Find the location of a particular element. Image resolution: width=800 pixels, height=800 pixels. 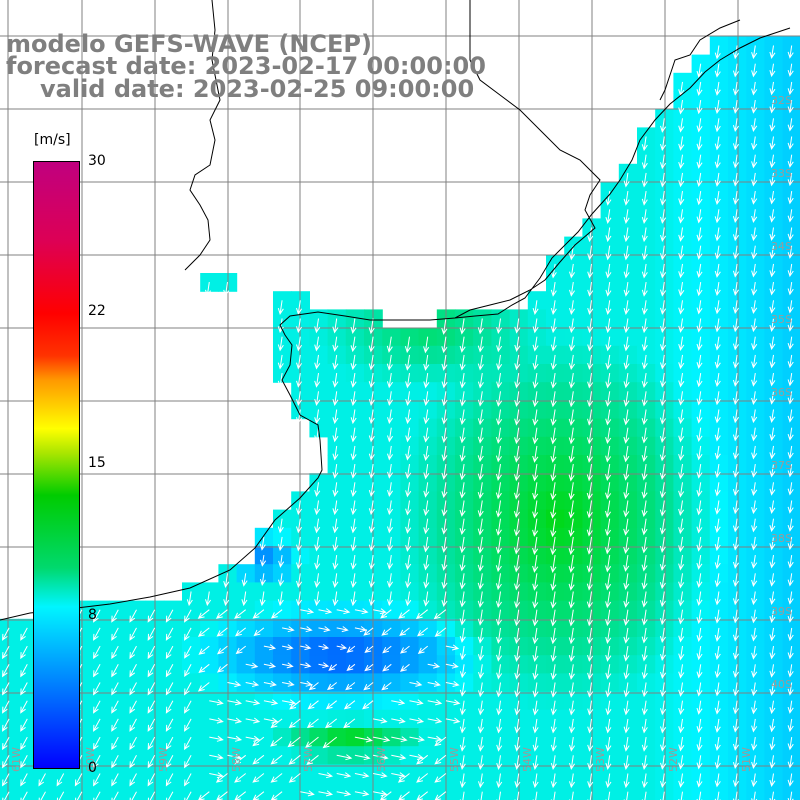

longitude-label: 53W is located at coordinates (600, 759).